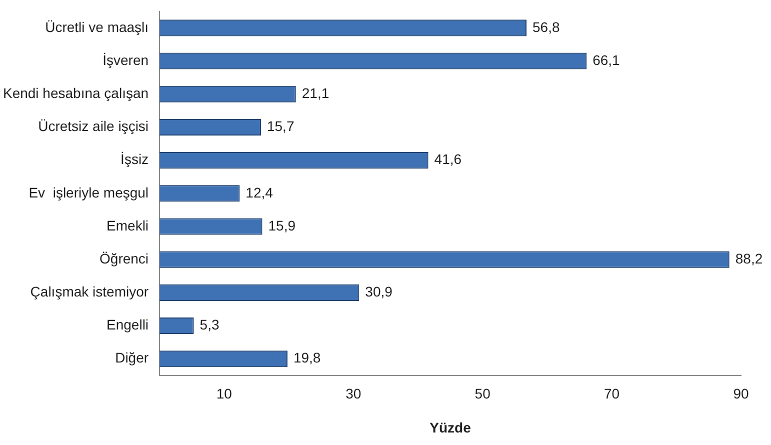 Image resolution: width=771 pixels, height=445 pixels. What do you see at coordinates (125, 60) in the screenshot?
I see `y-tick-label: İşveren` at bounding box center [125, 60].